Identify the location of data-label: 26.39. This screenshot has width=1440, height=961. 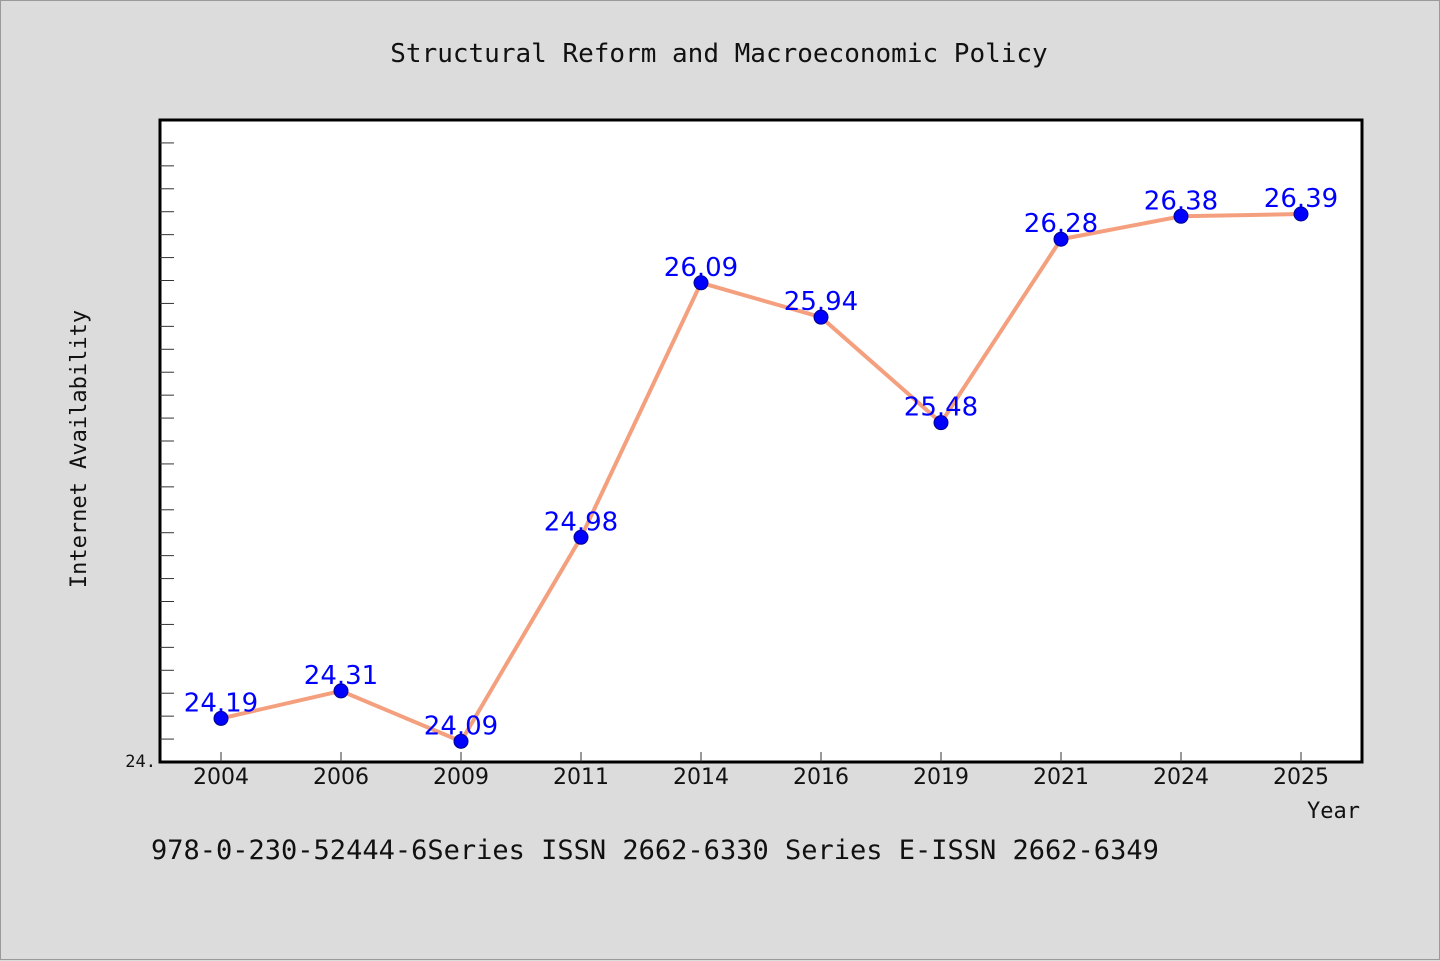
(1301, 199).